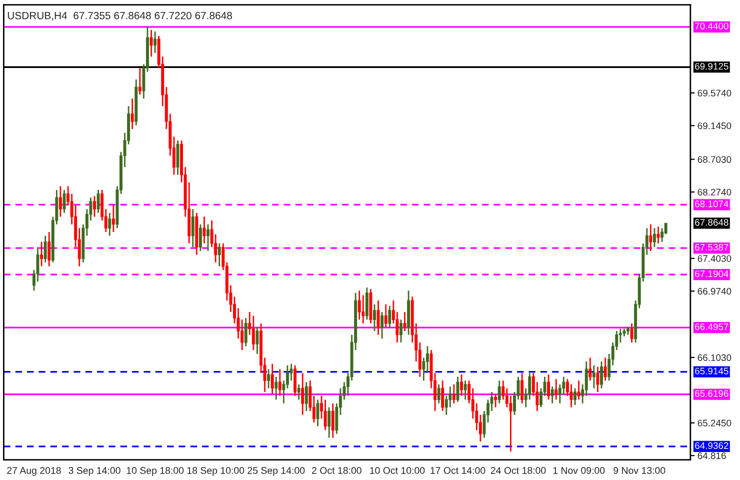  Describe the element at coordinates (711, 247) in the screenshot. I see `ref-line-label: 67.5387` at that location.